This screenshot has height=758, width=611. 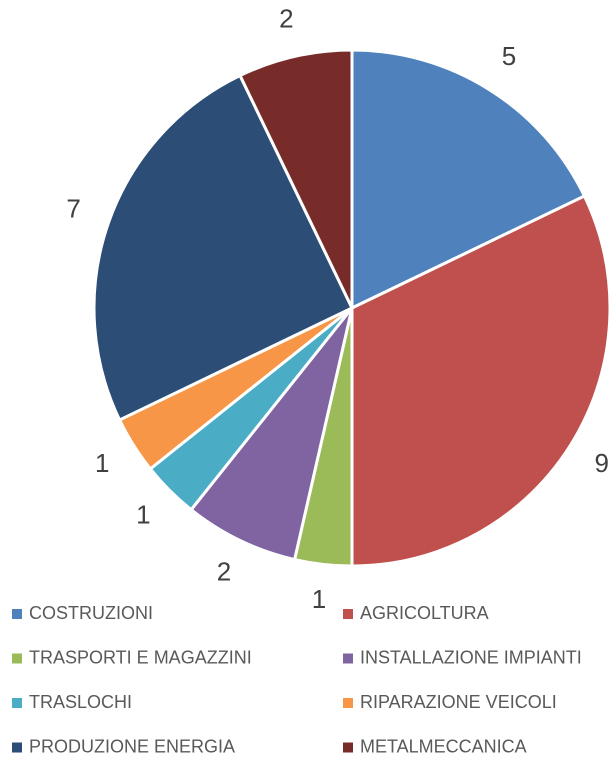 I want to click on legend-label: TRASLOCHI, so click(x=80, y=702).